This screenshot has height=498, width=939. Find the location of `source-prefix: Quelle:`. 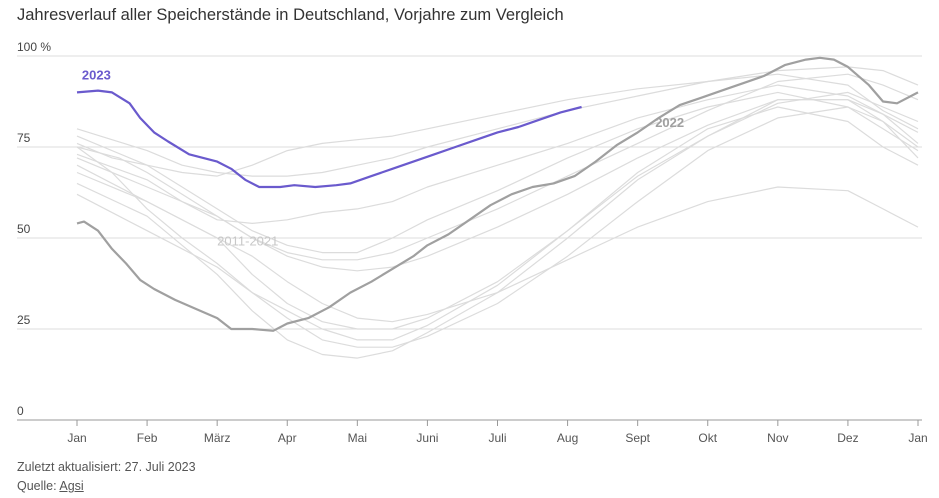

source-prefix: Quelle: is located at coordinates (38, 486).